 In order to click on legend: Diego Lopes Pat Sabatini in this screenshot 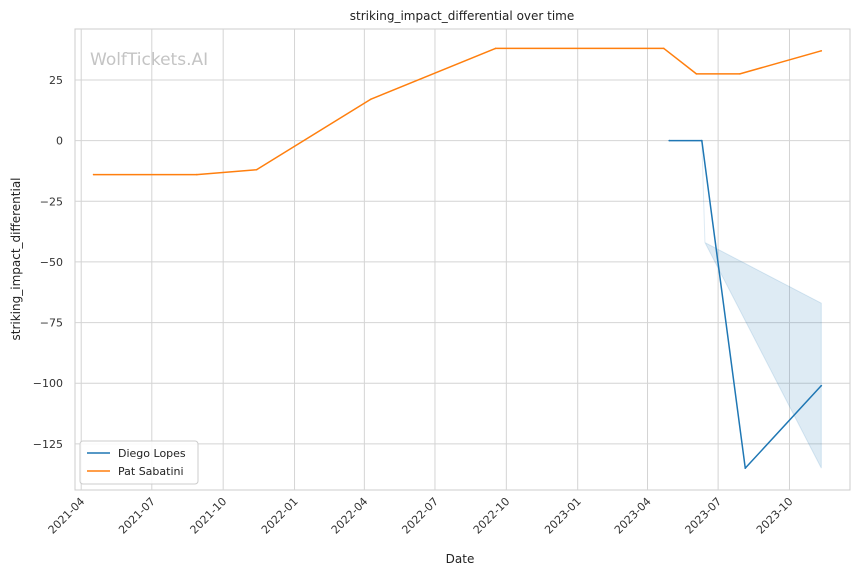, I will do `click(139, 462)`.